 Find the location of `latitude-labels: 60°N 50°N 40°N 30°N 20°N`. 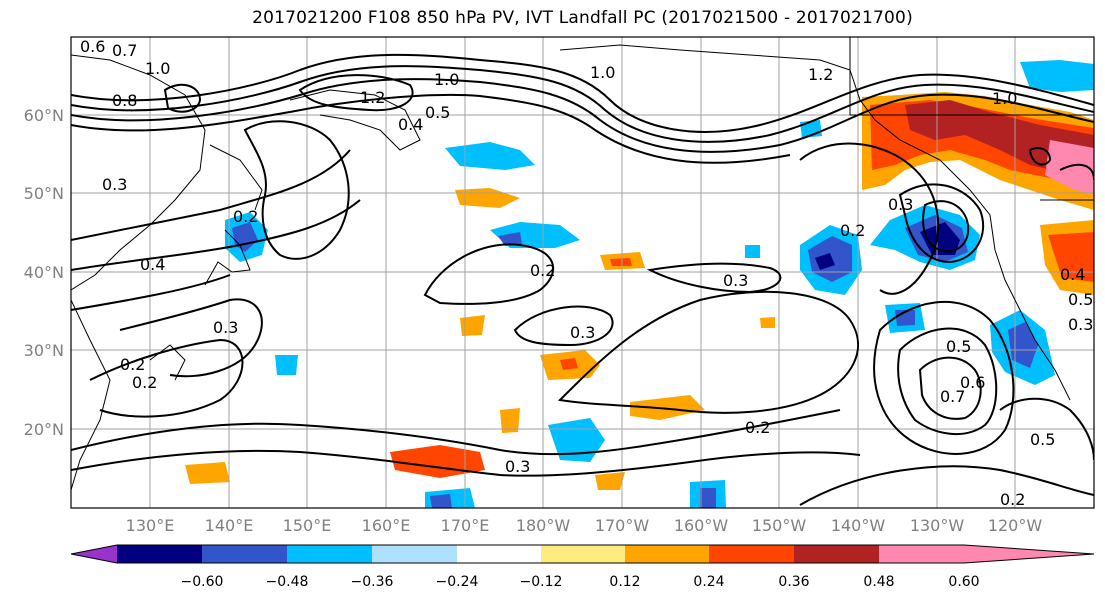

latitude-labels: 60°N 50°N 40°N 30°N 20°N is located at coordinates (44, 272).